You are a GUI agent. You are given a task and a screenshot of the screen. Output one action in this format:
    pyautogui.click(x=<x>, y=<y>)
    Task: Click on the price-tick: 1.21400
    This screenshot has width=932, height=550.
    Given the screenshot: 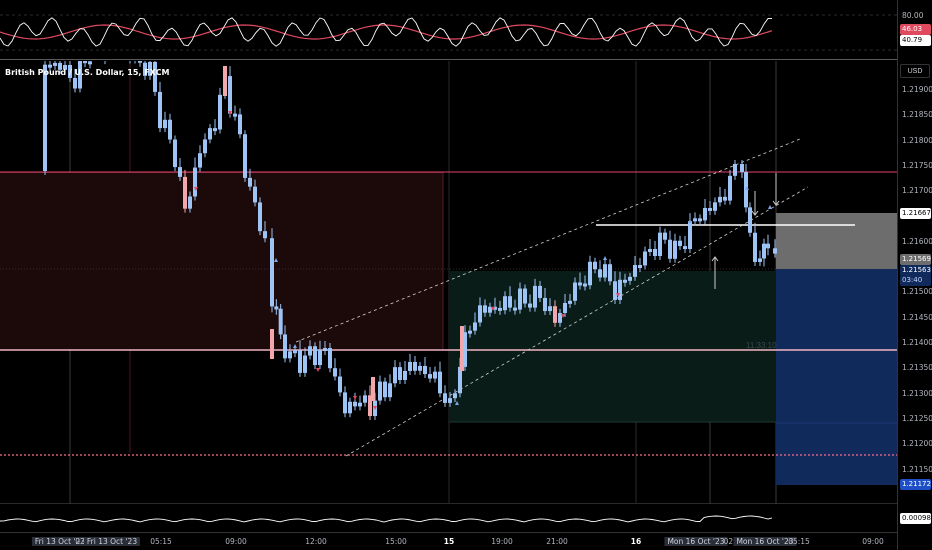 What is the action you would take?
    pyautogui.click(x=917, y=342)
    